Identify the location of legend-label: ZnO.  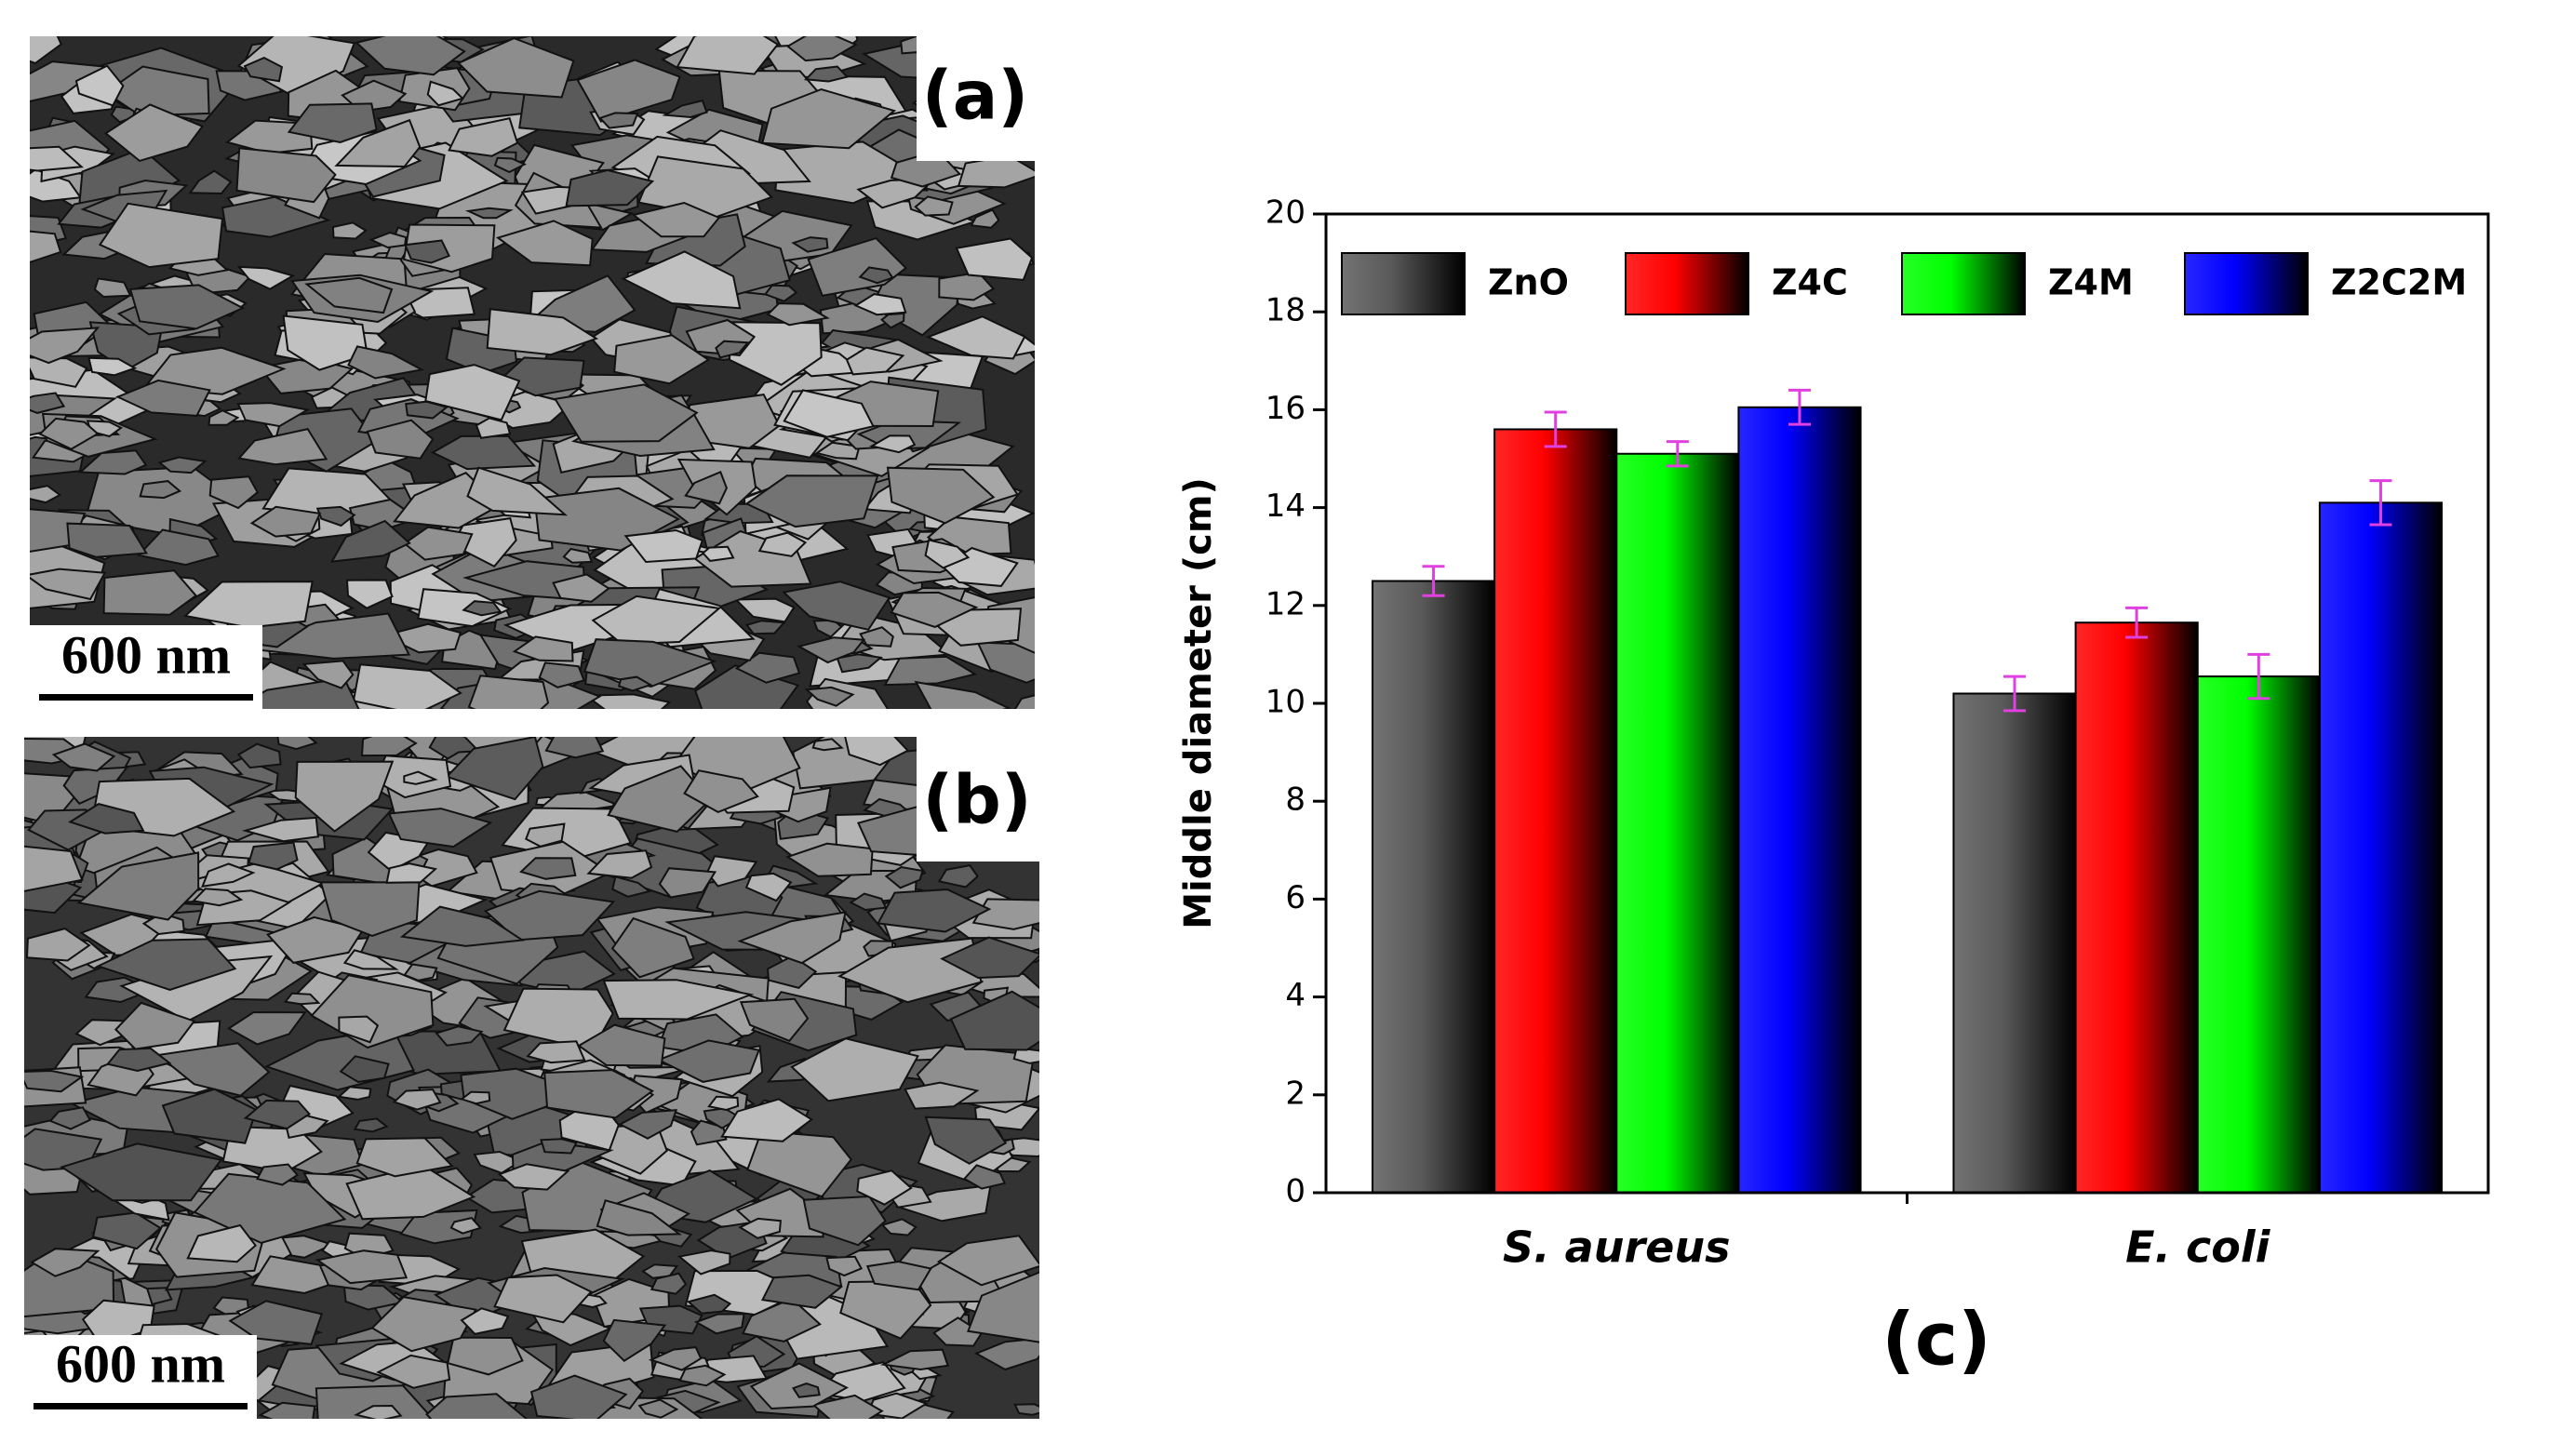
(1528, 282).